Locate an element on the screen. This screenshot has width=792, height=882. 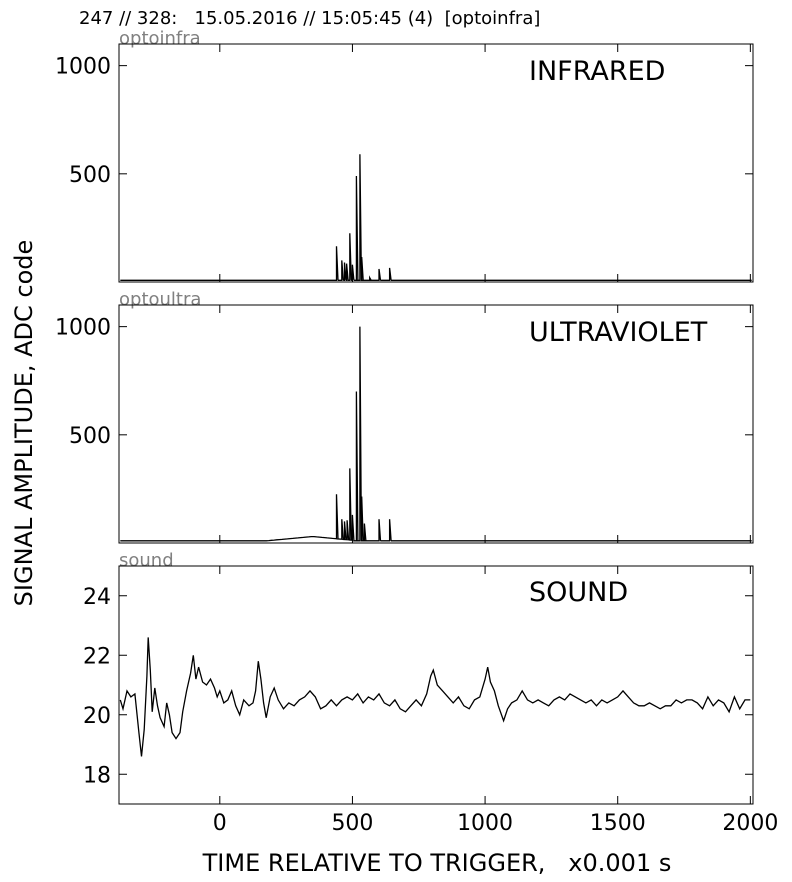
panel-sound-label: SOUND is located at coordinates (578, 592).